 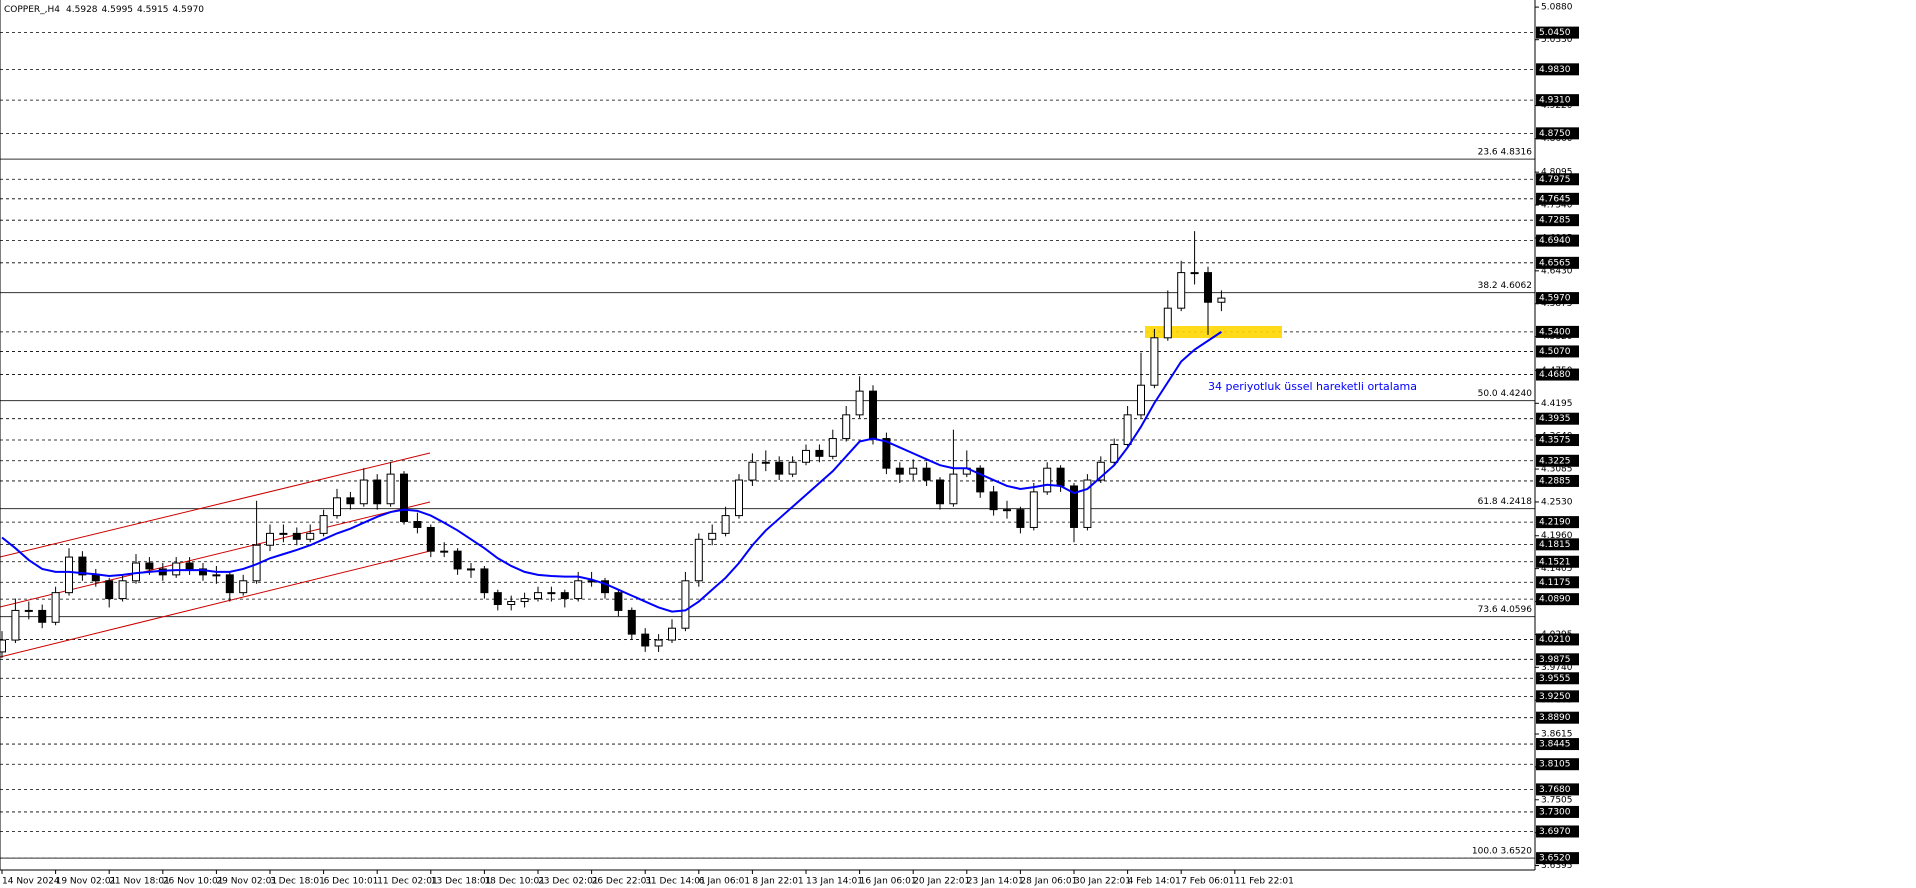 I want to click on level-label: 3.7680, so click(x=1555, y=790).